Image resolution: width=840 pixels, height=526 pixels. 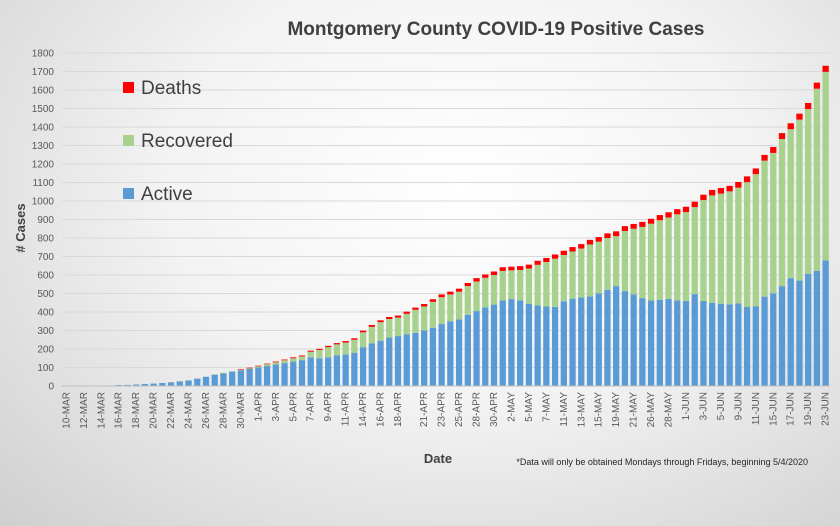 What do you see at coordinates (381, 409) in the screenshot?
I see `x-tick-label: 16-APR` at bounding box center [381, 409].